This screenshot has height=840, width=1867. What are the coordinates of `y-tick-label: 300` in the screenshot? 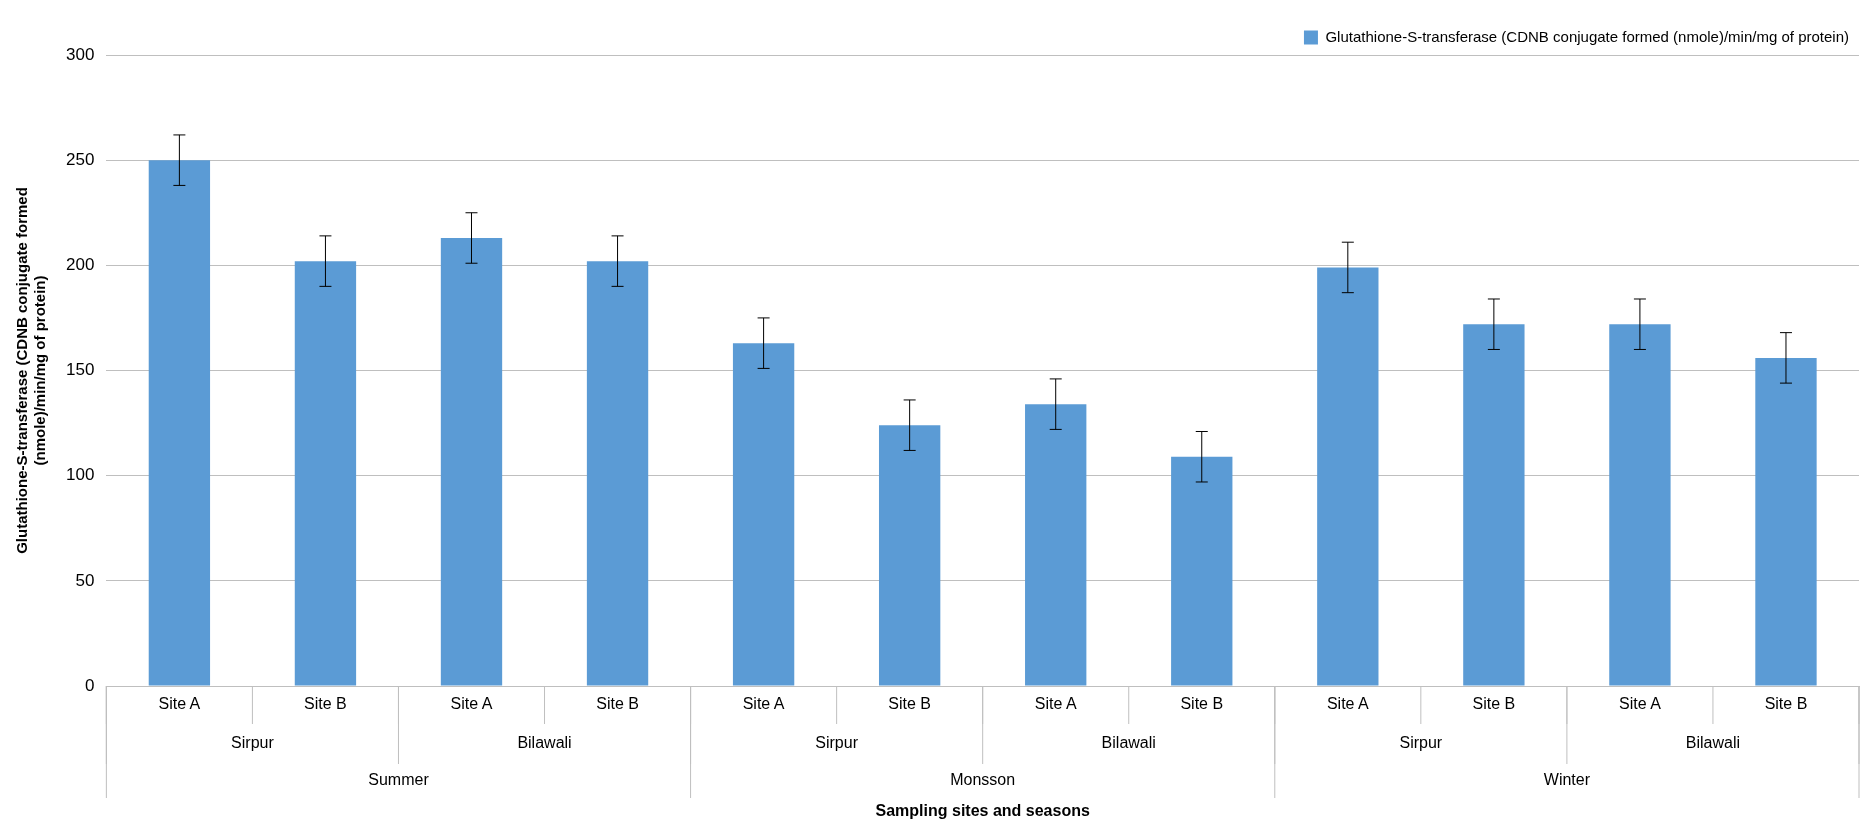 It's located at (80, 54).